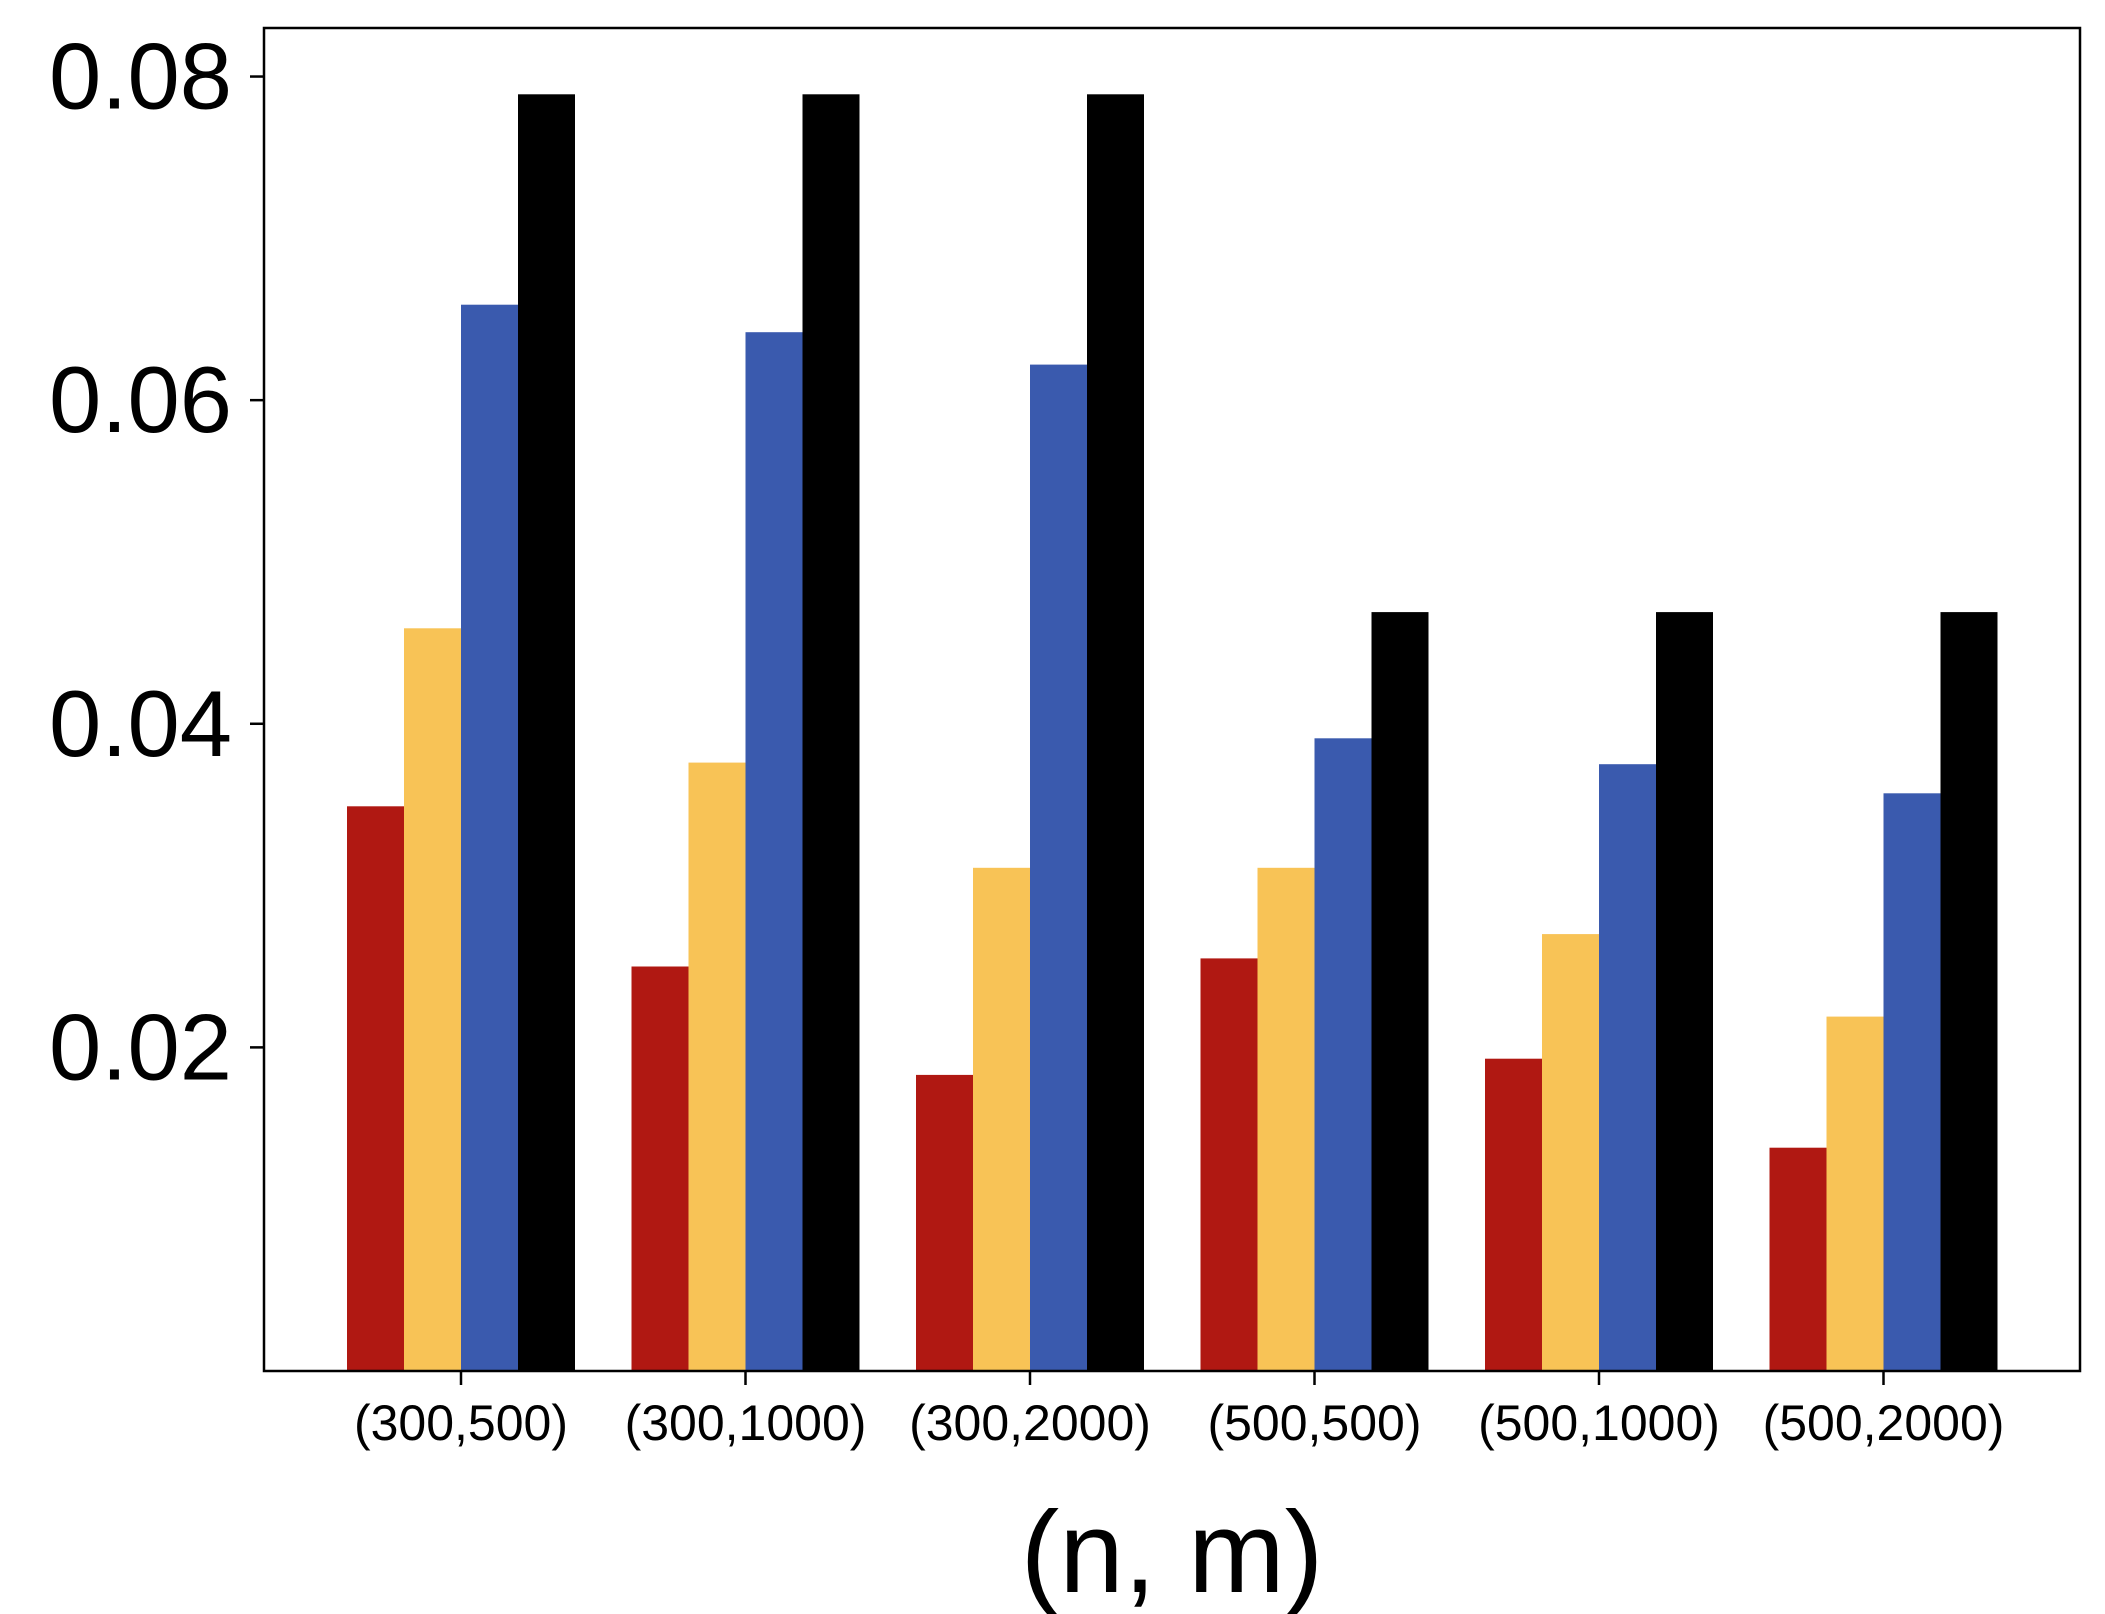 Image resolution: width=2105 pixels, height=1614 pixels. Describe the element at coordinates (1884, 1423) in the screenshot. I see `x-tick-label-6: (500,2000)` at that location.